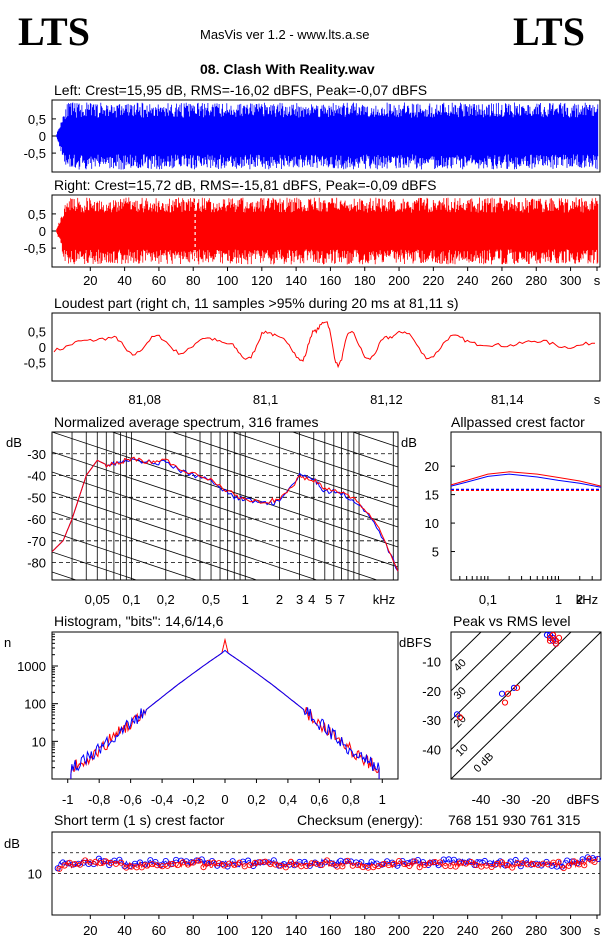 The width and height of the screenshot is (606, 946). What do you see at coordinates (211, 599) in the screenshot?
I see `spectrum-x-tick: 0,5` at bounding box center [211, 599].